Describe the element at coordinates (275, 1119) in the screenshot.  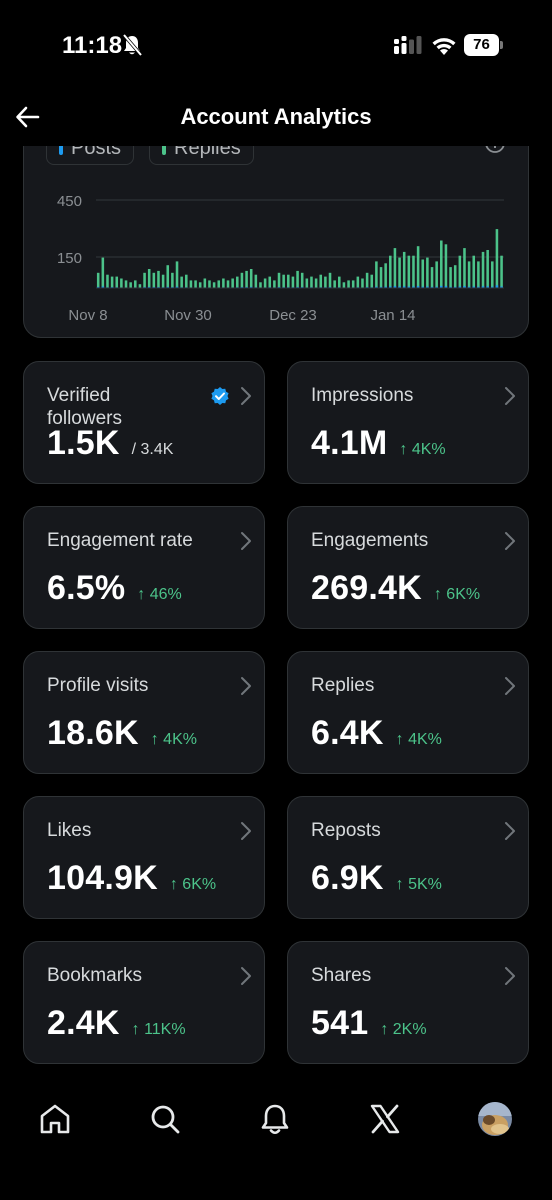
I see `bell-icon` at that location.